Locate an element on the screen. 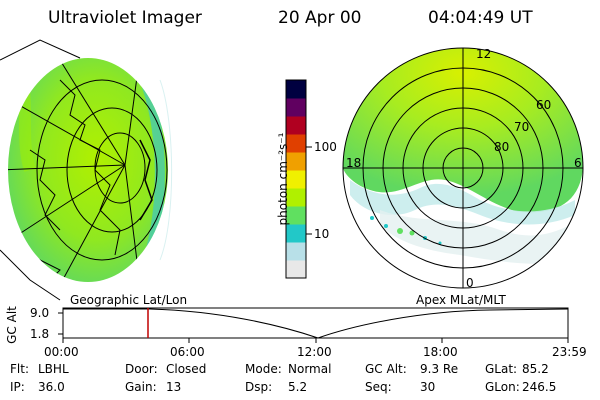 The height and width of the screenshot is (400, 600). timeline-plot is located at coordinates (313, 325).